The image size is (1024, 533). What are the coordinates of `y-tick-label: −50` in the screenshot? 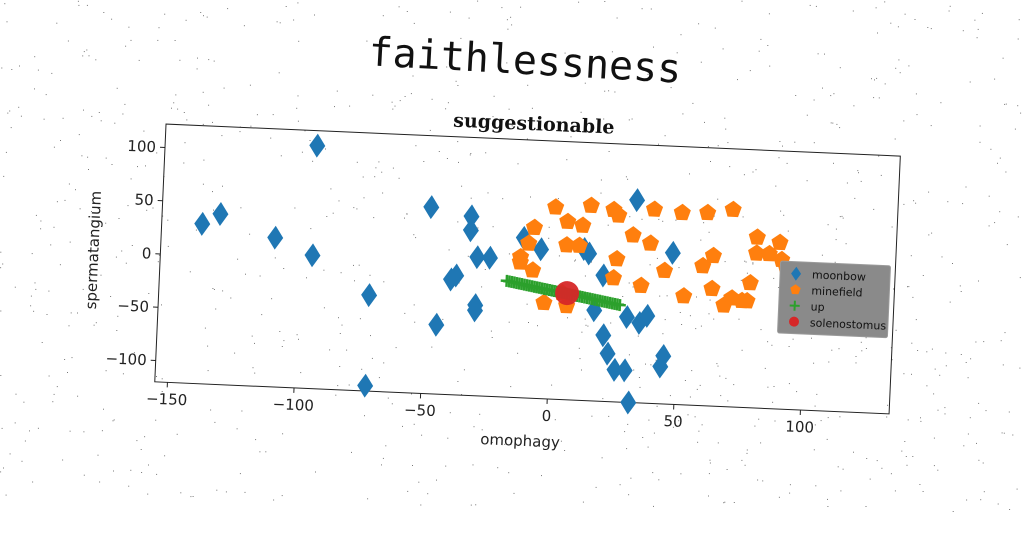 It's located at (133, 306).